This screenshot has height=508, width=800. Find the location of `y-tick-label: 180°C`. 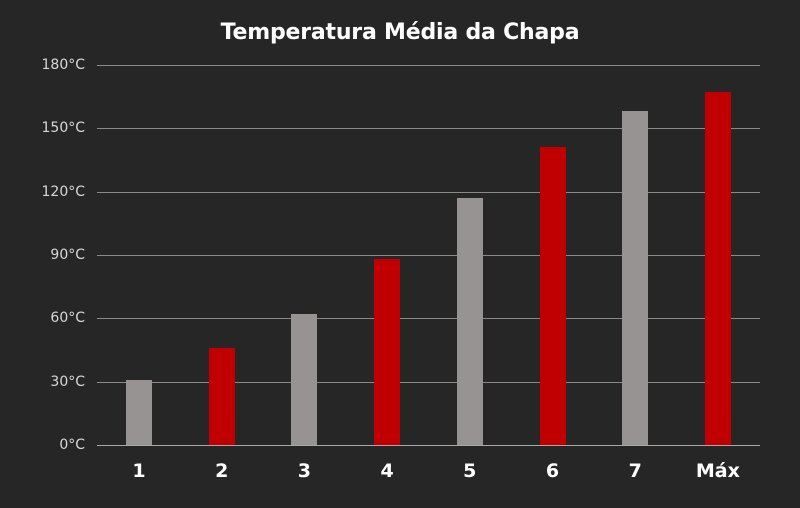

y-tick-label: 180°C is located at coordinates (63, 65).